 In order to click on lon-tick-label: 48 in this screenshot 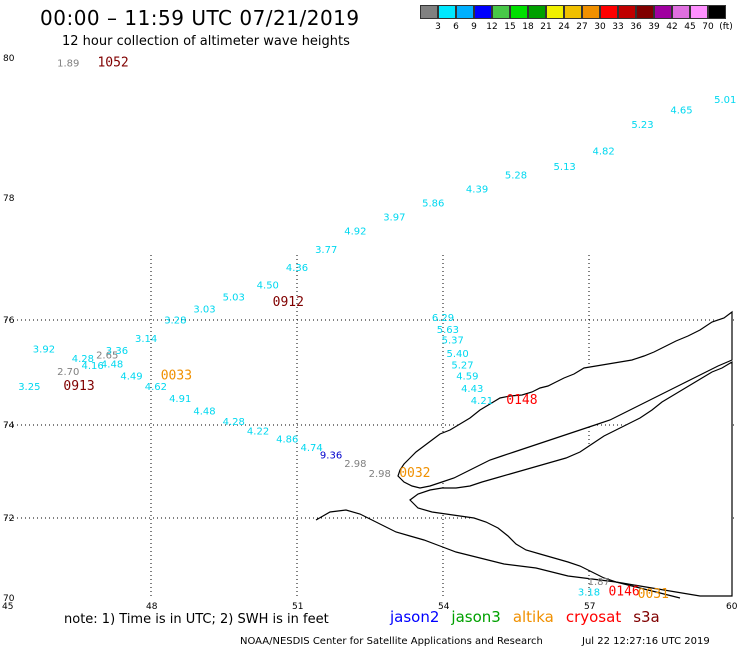, I will do `click(152, 607)`.